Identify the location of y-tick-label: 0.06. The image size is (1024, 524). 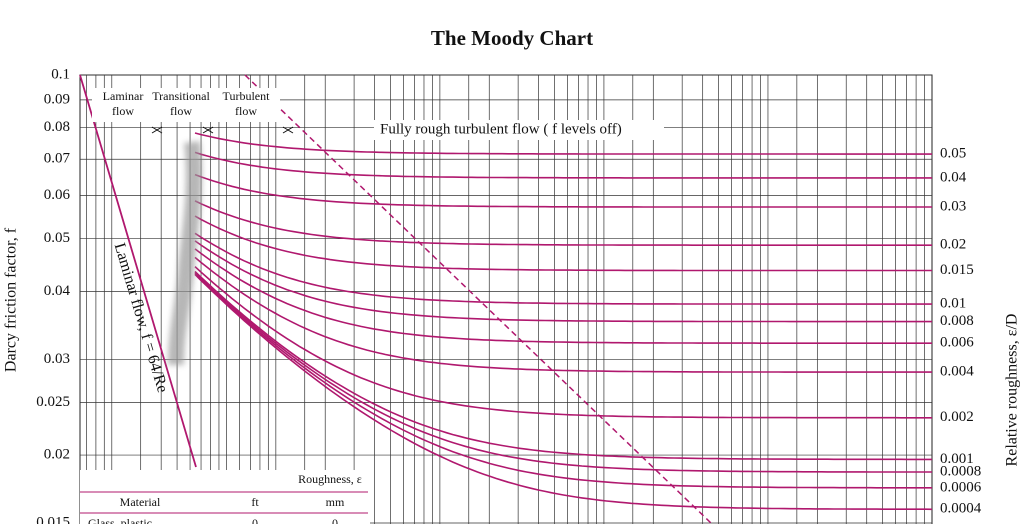
(57, 195).